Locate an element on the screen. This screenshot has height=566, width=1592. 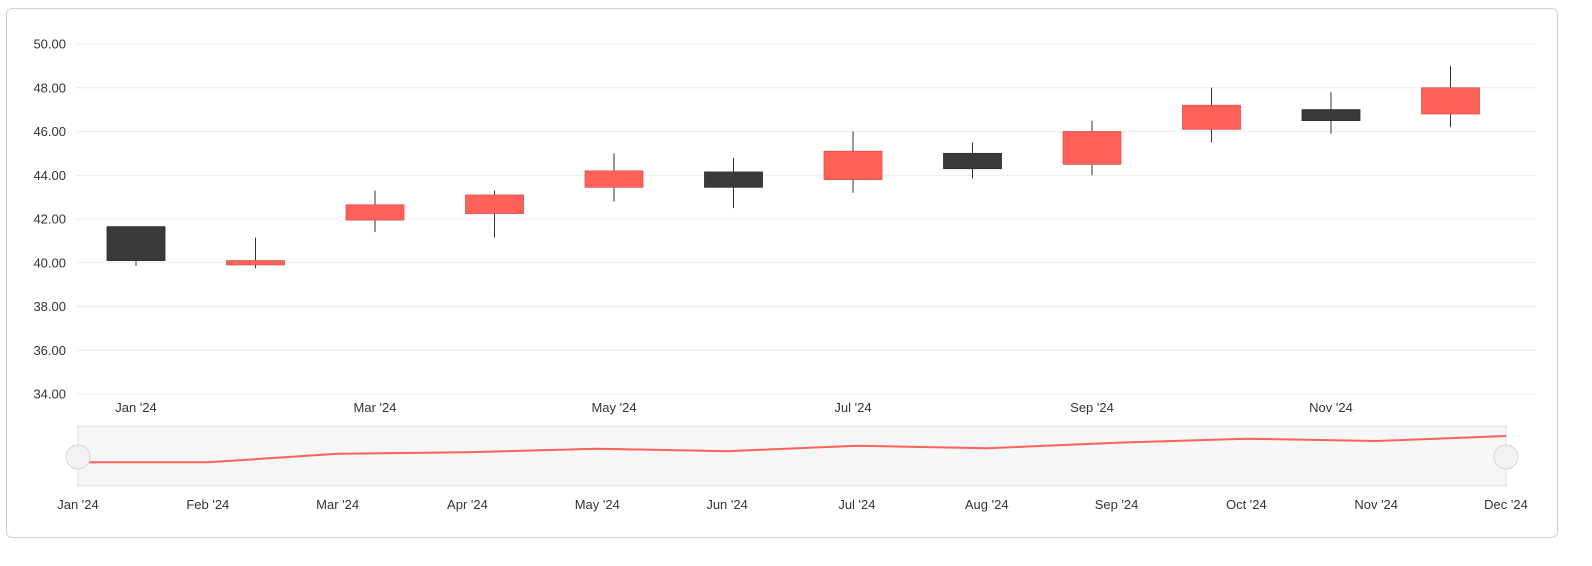
x-tick-label: Mar '24 is located at coordinates (375, 407).